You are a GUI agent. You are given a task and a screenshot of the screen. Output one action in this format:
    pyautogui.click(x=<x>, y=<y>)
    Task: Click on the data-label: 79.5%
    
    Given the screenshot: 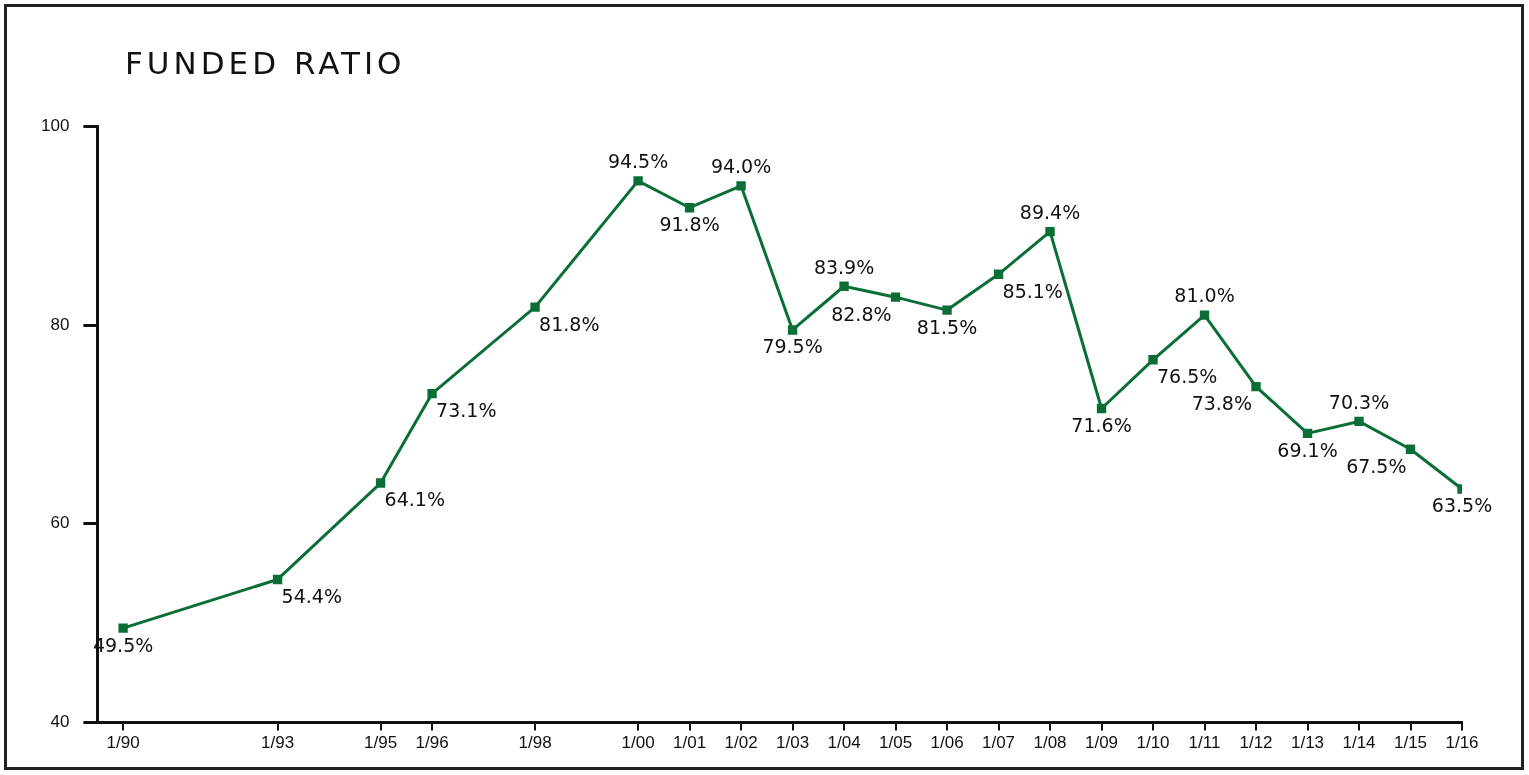 What is the action you would take?
    pyautogui.click(x=792, y=346)
    